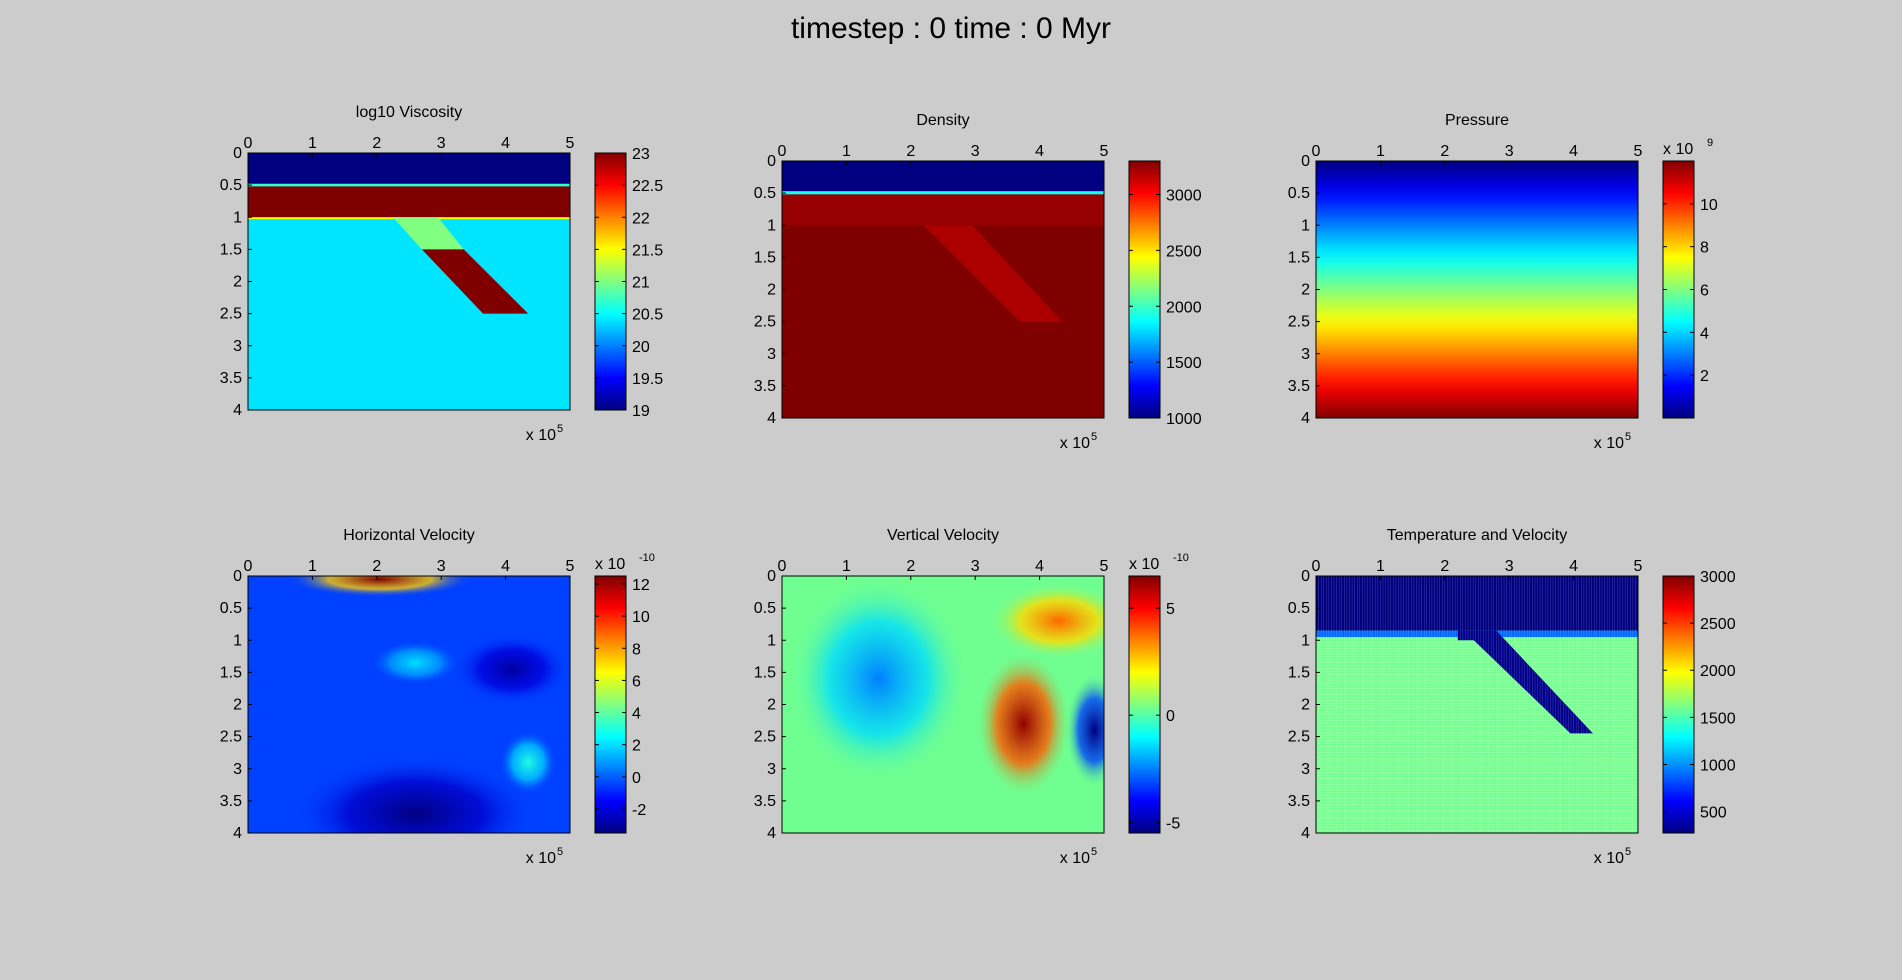 The height and width of the screenshot is (980, 1902). I want to click on colorbar-tick-label: 4, so click(636, 714).